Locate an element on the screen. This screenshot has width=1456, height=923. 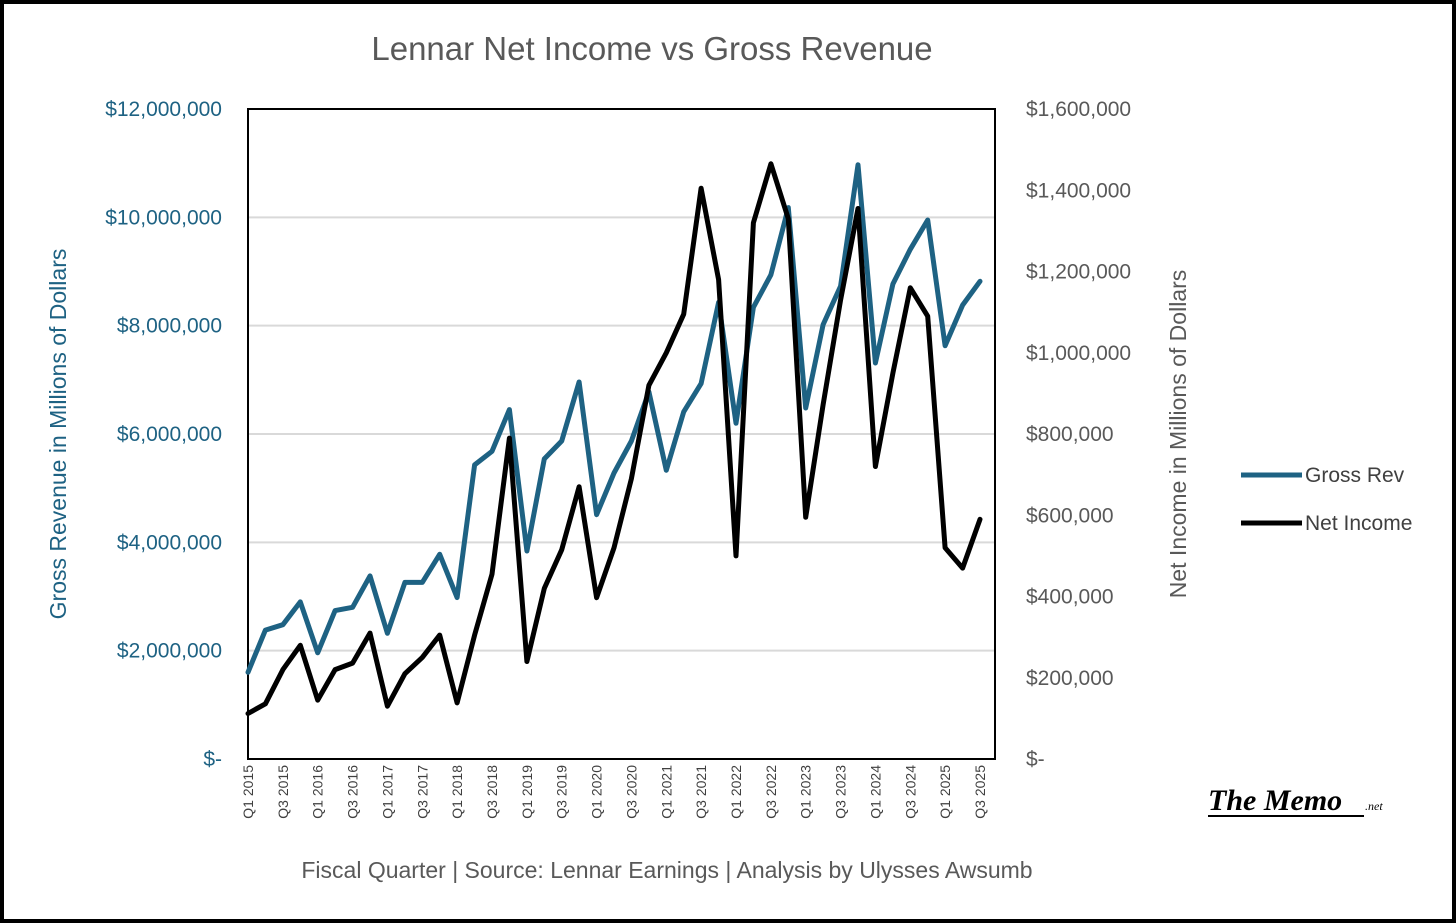
logo: The Memo .net is located at coordinates (1295, 800).